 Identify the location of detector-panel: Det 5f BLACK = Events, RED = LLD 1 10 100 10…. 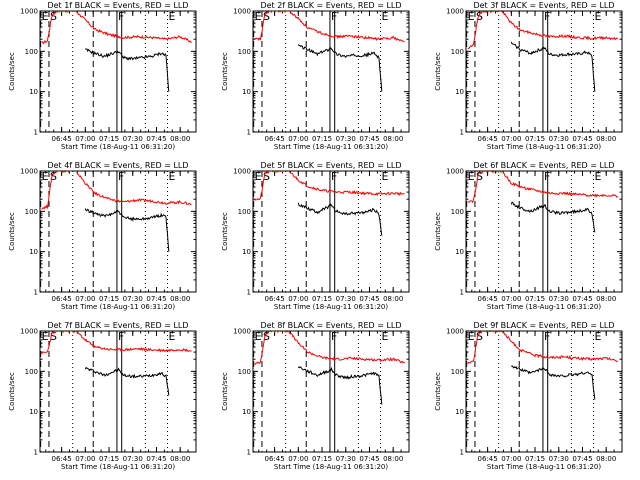
(319, 240).